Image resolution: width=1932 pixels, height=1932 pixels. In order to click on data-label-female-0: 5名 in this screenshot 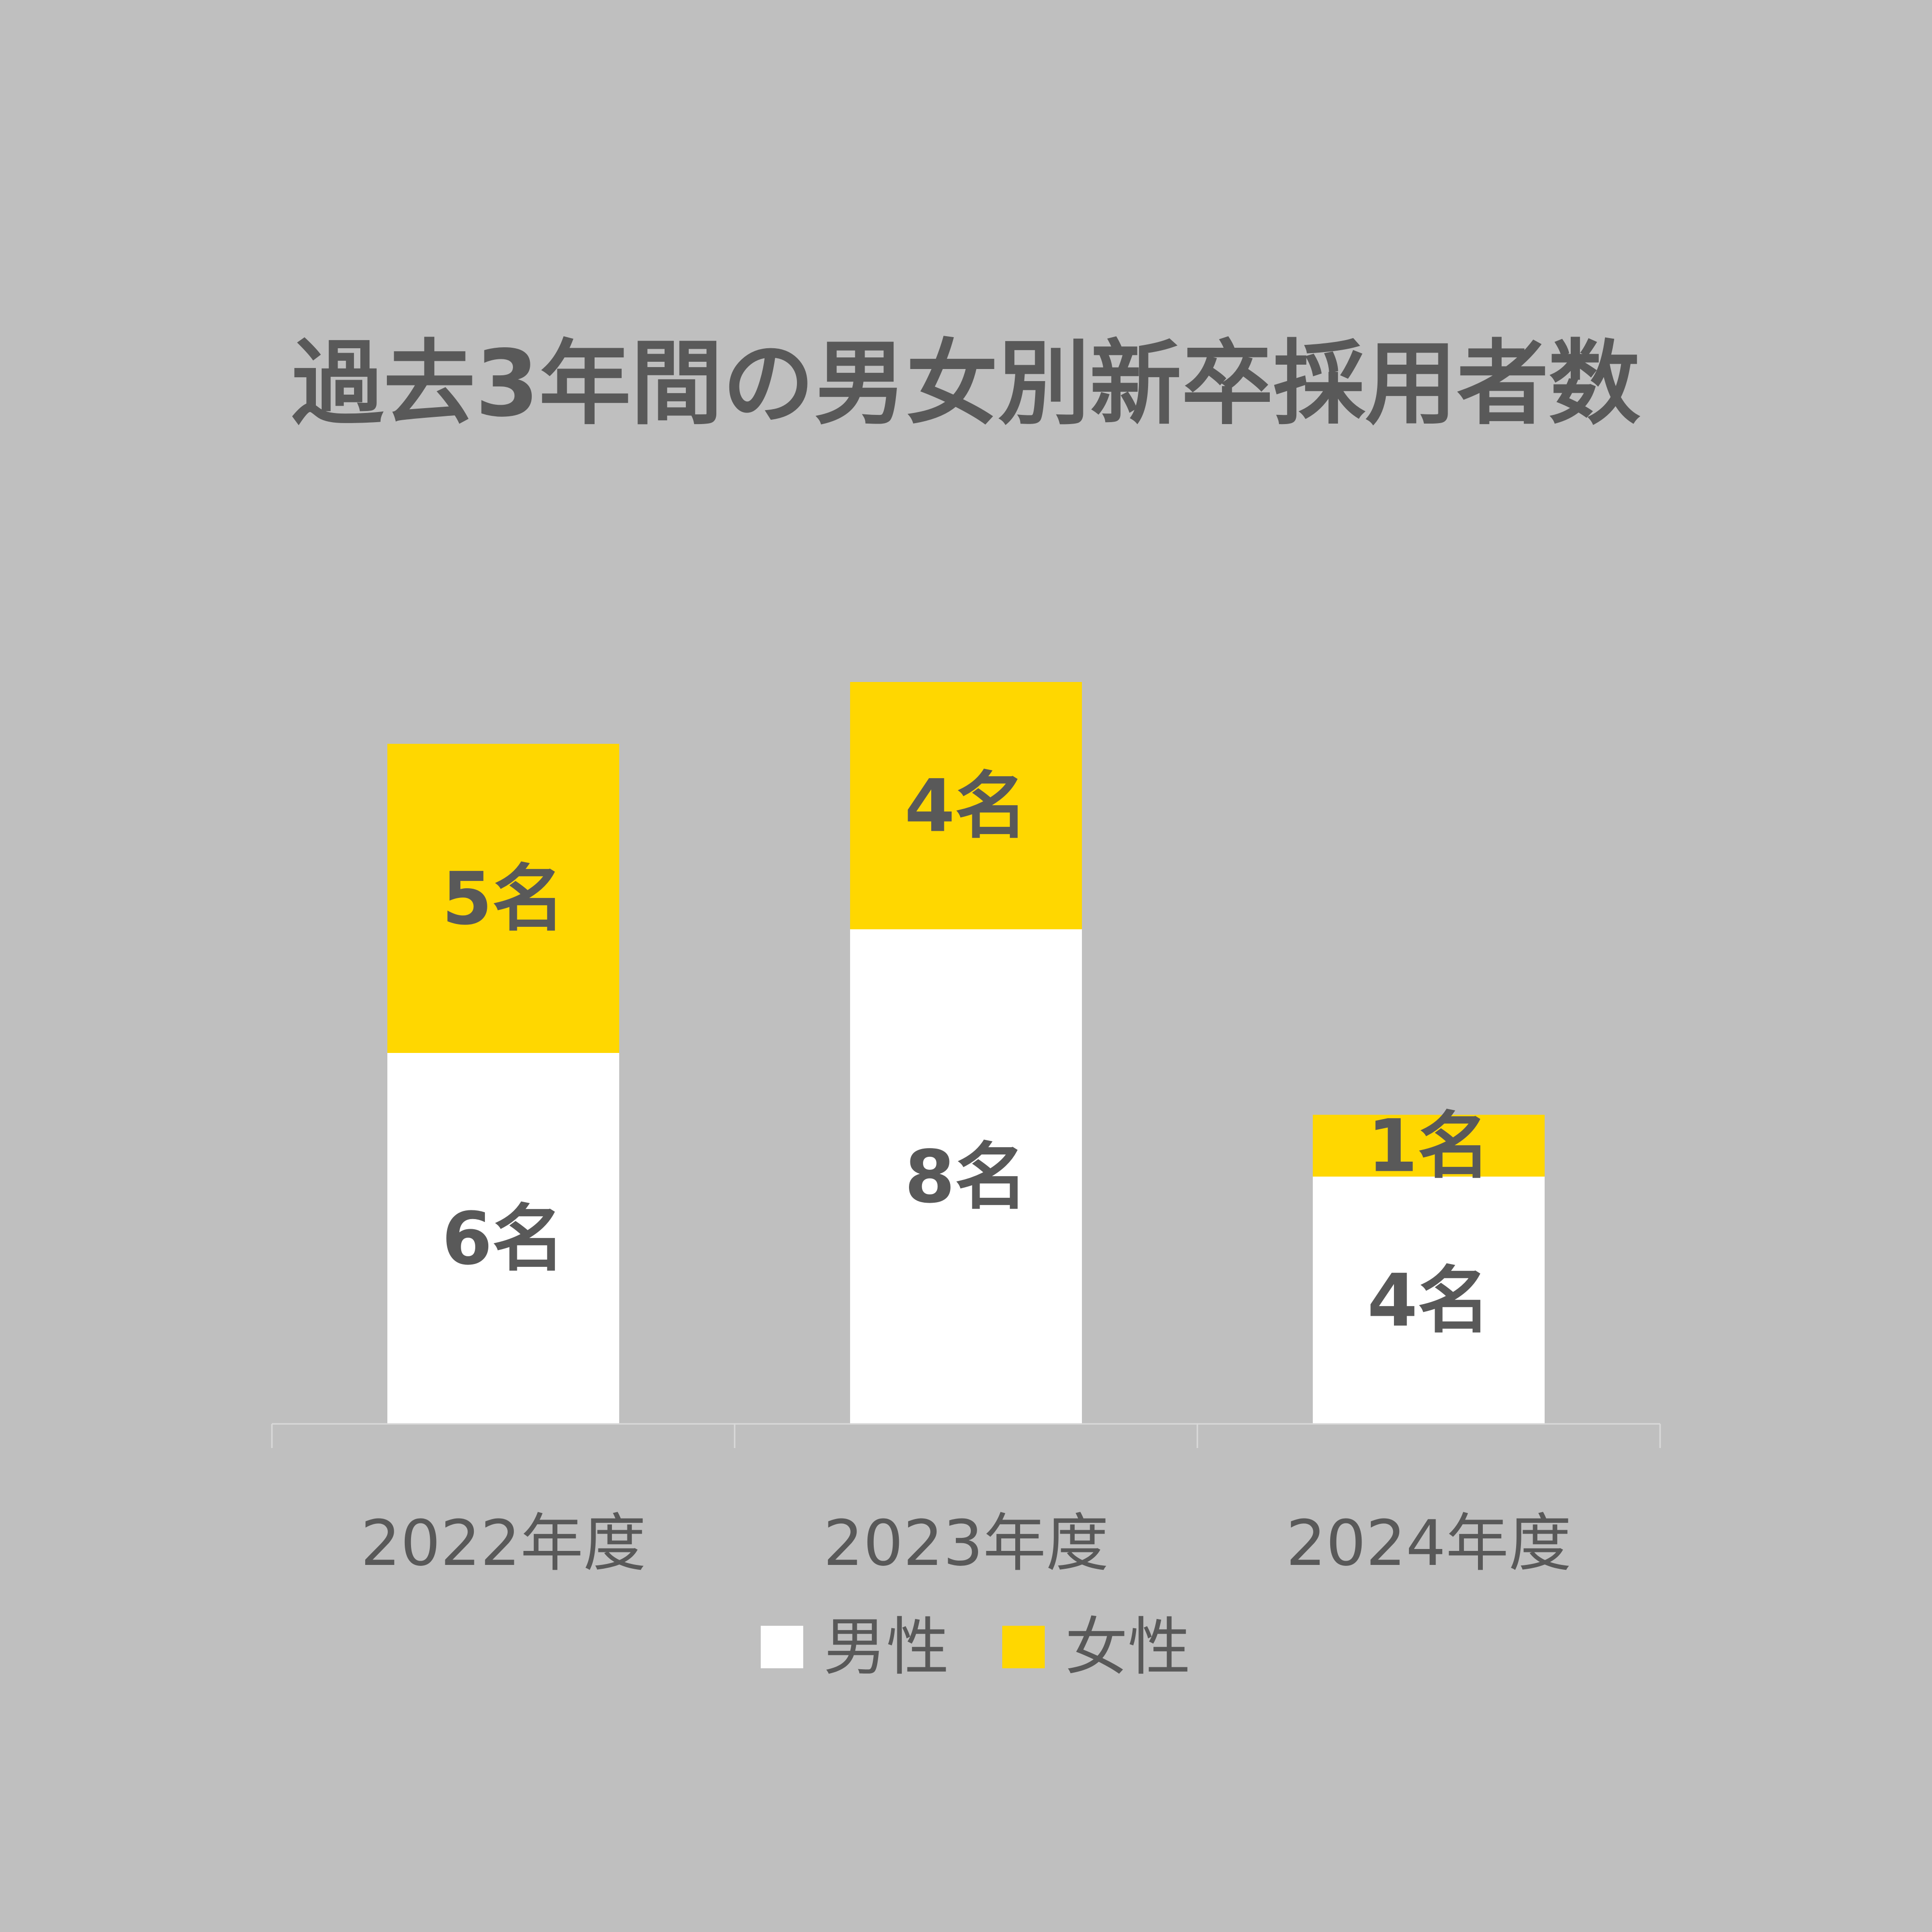, I will do `click(503, 899)`.